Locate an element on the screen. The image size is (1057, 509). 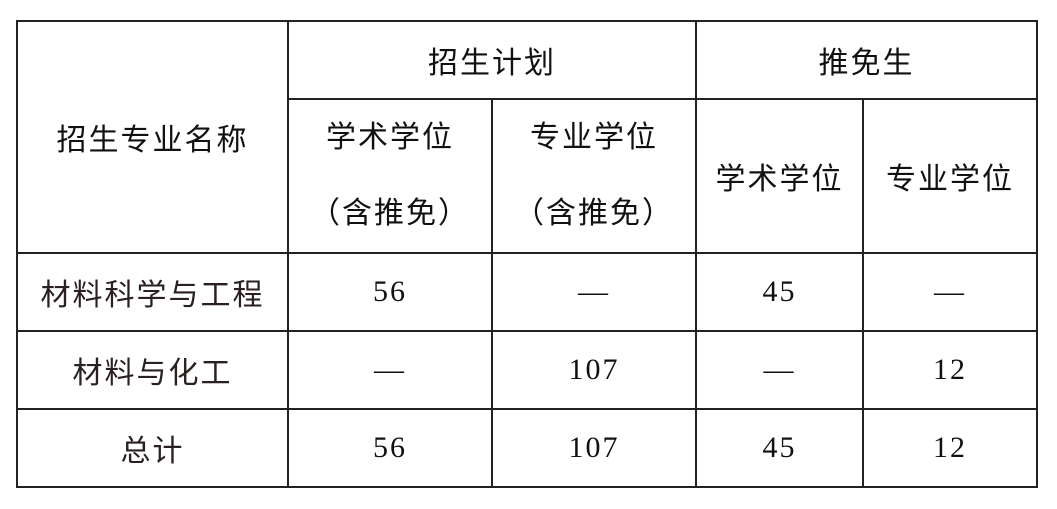
row-name: 材料与化工 is located at coordinates (152, 370).